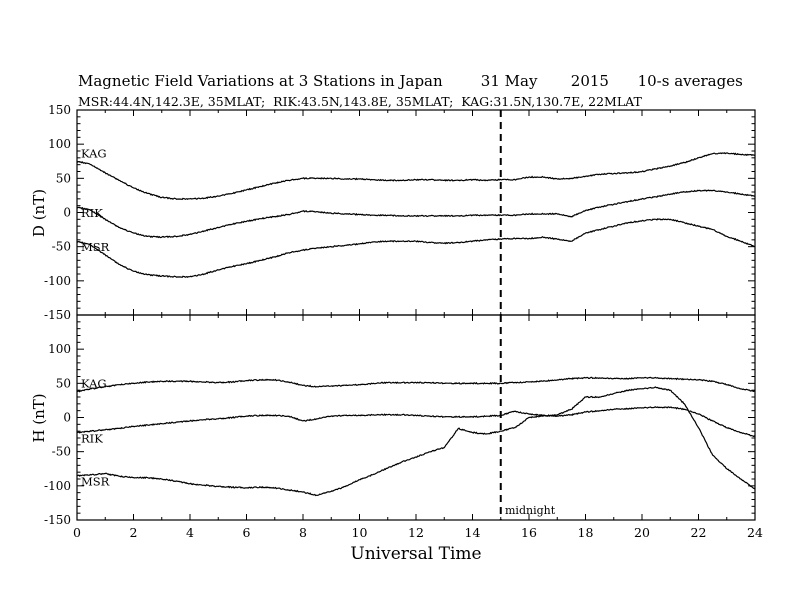 This screenshot has height=612, width=792. Describe the element at coordinates (303, 532) in the screenshot. I see `x-tick-label: 8` at that location.